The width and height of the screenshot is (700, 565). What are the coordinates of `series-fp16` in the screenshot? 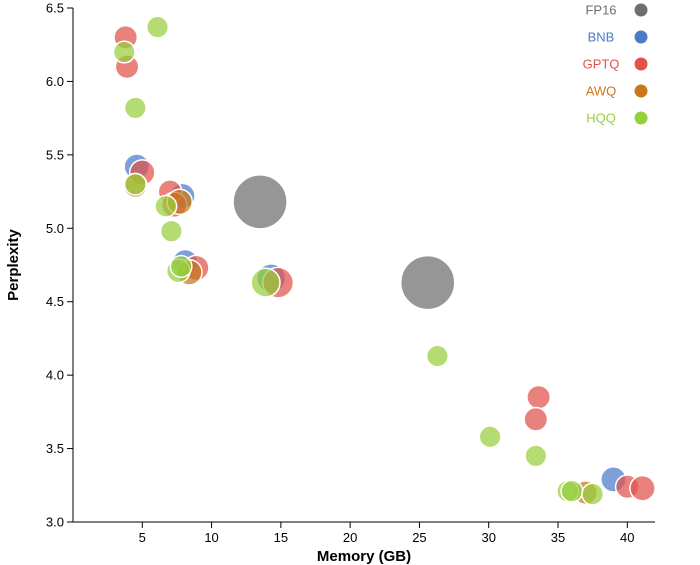 It's located at (344, 242).